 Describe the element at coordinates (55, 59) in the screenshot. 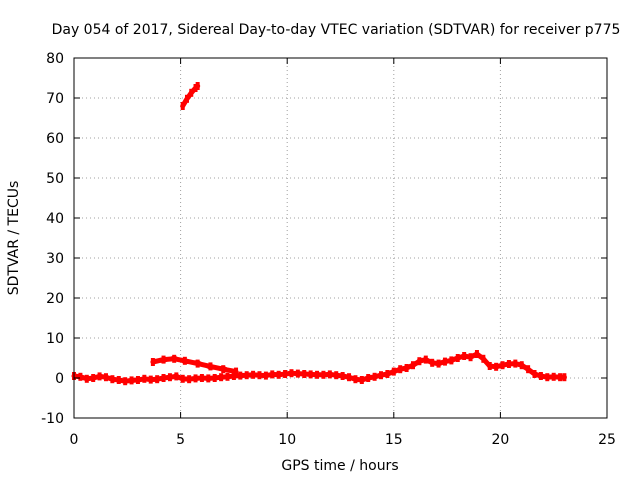

I see `y-tick-label: 80` at that location.